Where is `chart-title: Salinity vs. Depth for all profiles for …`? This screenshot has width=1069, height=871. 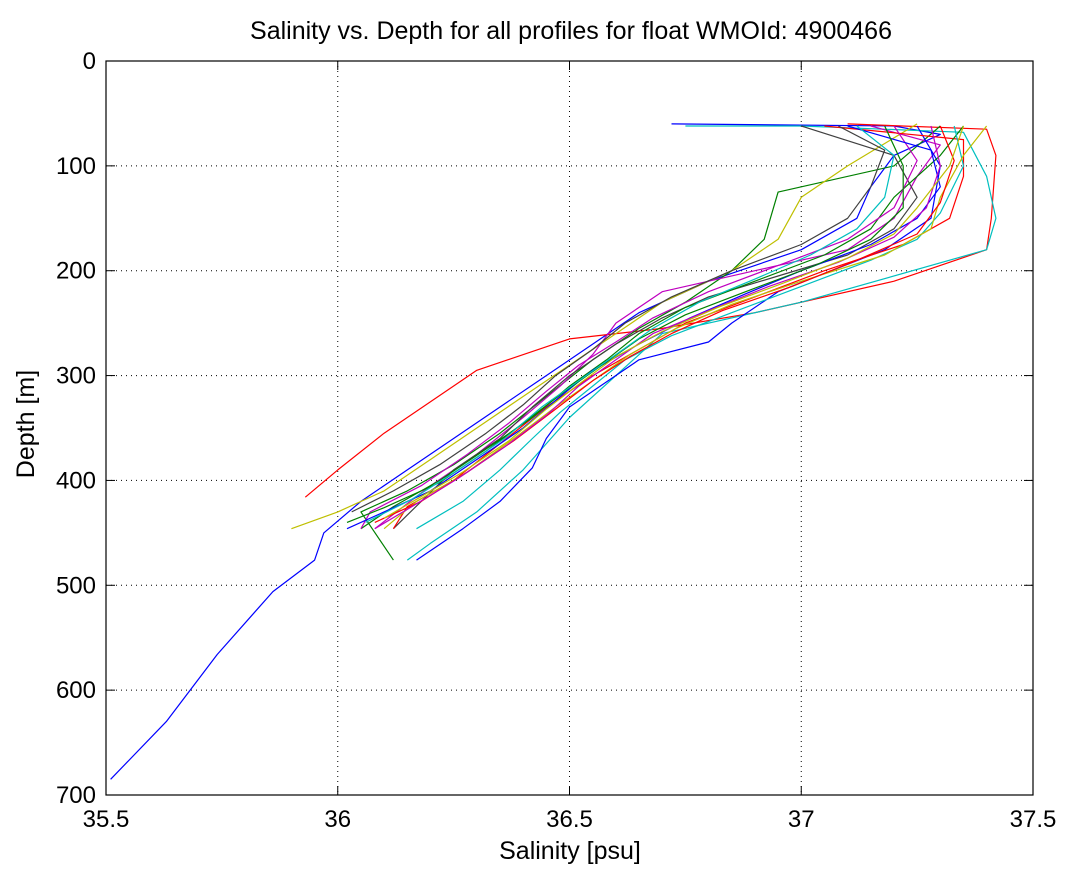 chart-title: Salinity vs. Depth for all profiles for … is located at coordinates (571, 31).